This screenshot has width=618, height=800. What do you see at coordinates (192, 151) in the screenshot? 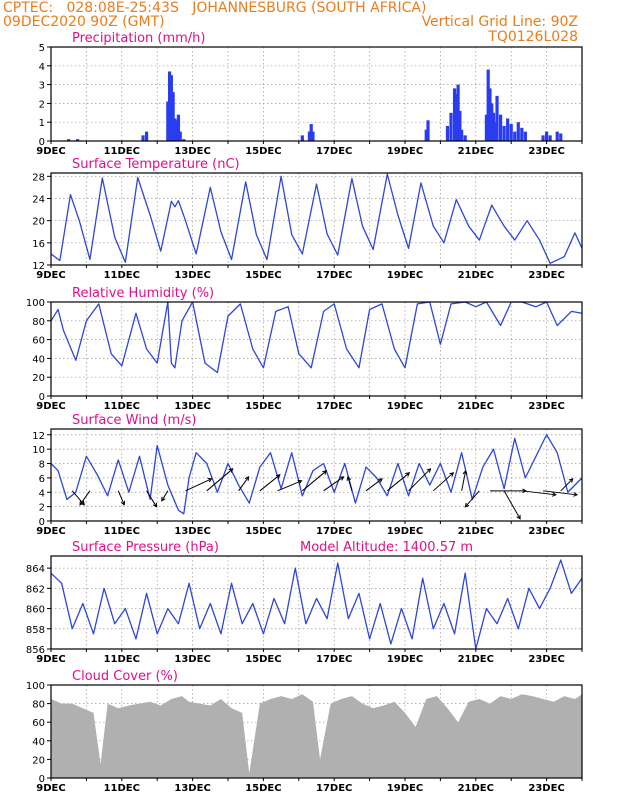
I see `precip-xtick-label: 13DEC` at bounding box center [192, 151].